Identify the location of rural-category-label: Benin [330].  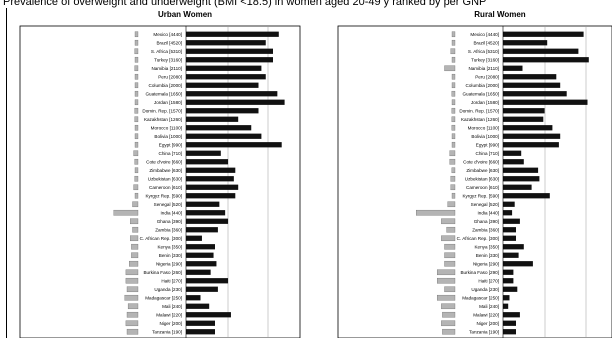
(487, 255).